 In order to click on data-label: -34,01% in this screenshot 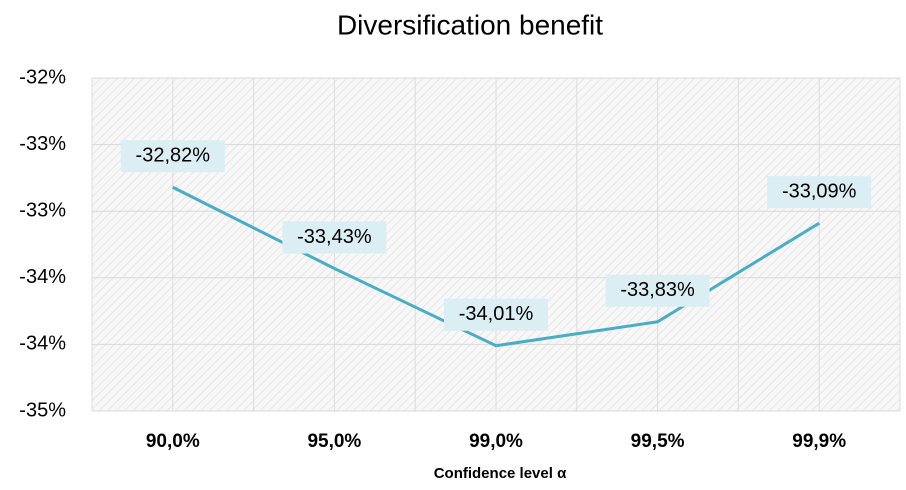, I will do `click(496, 314)`.